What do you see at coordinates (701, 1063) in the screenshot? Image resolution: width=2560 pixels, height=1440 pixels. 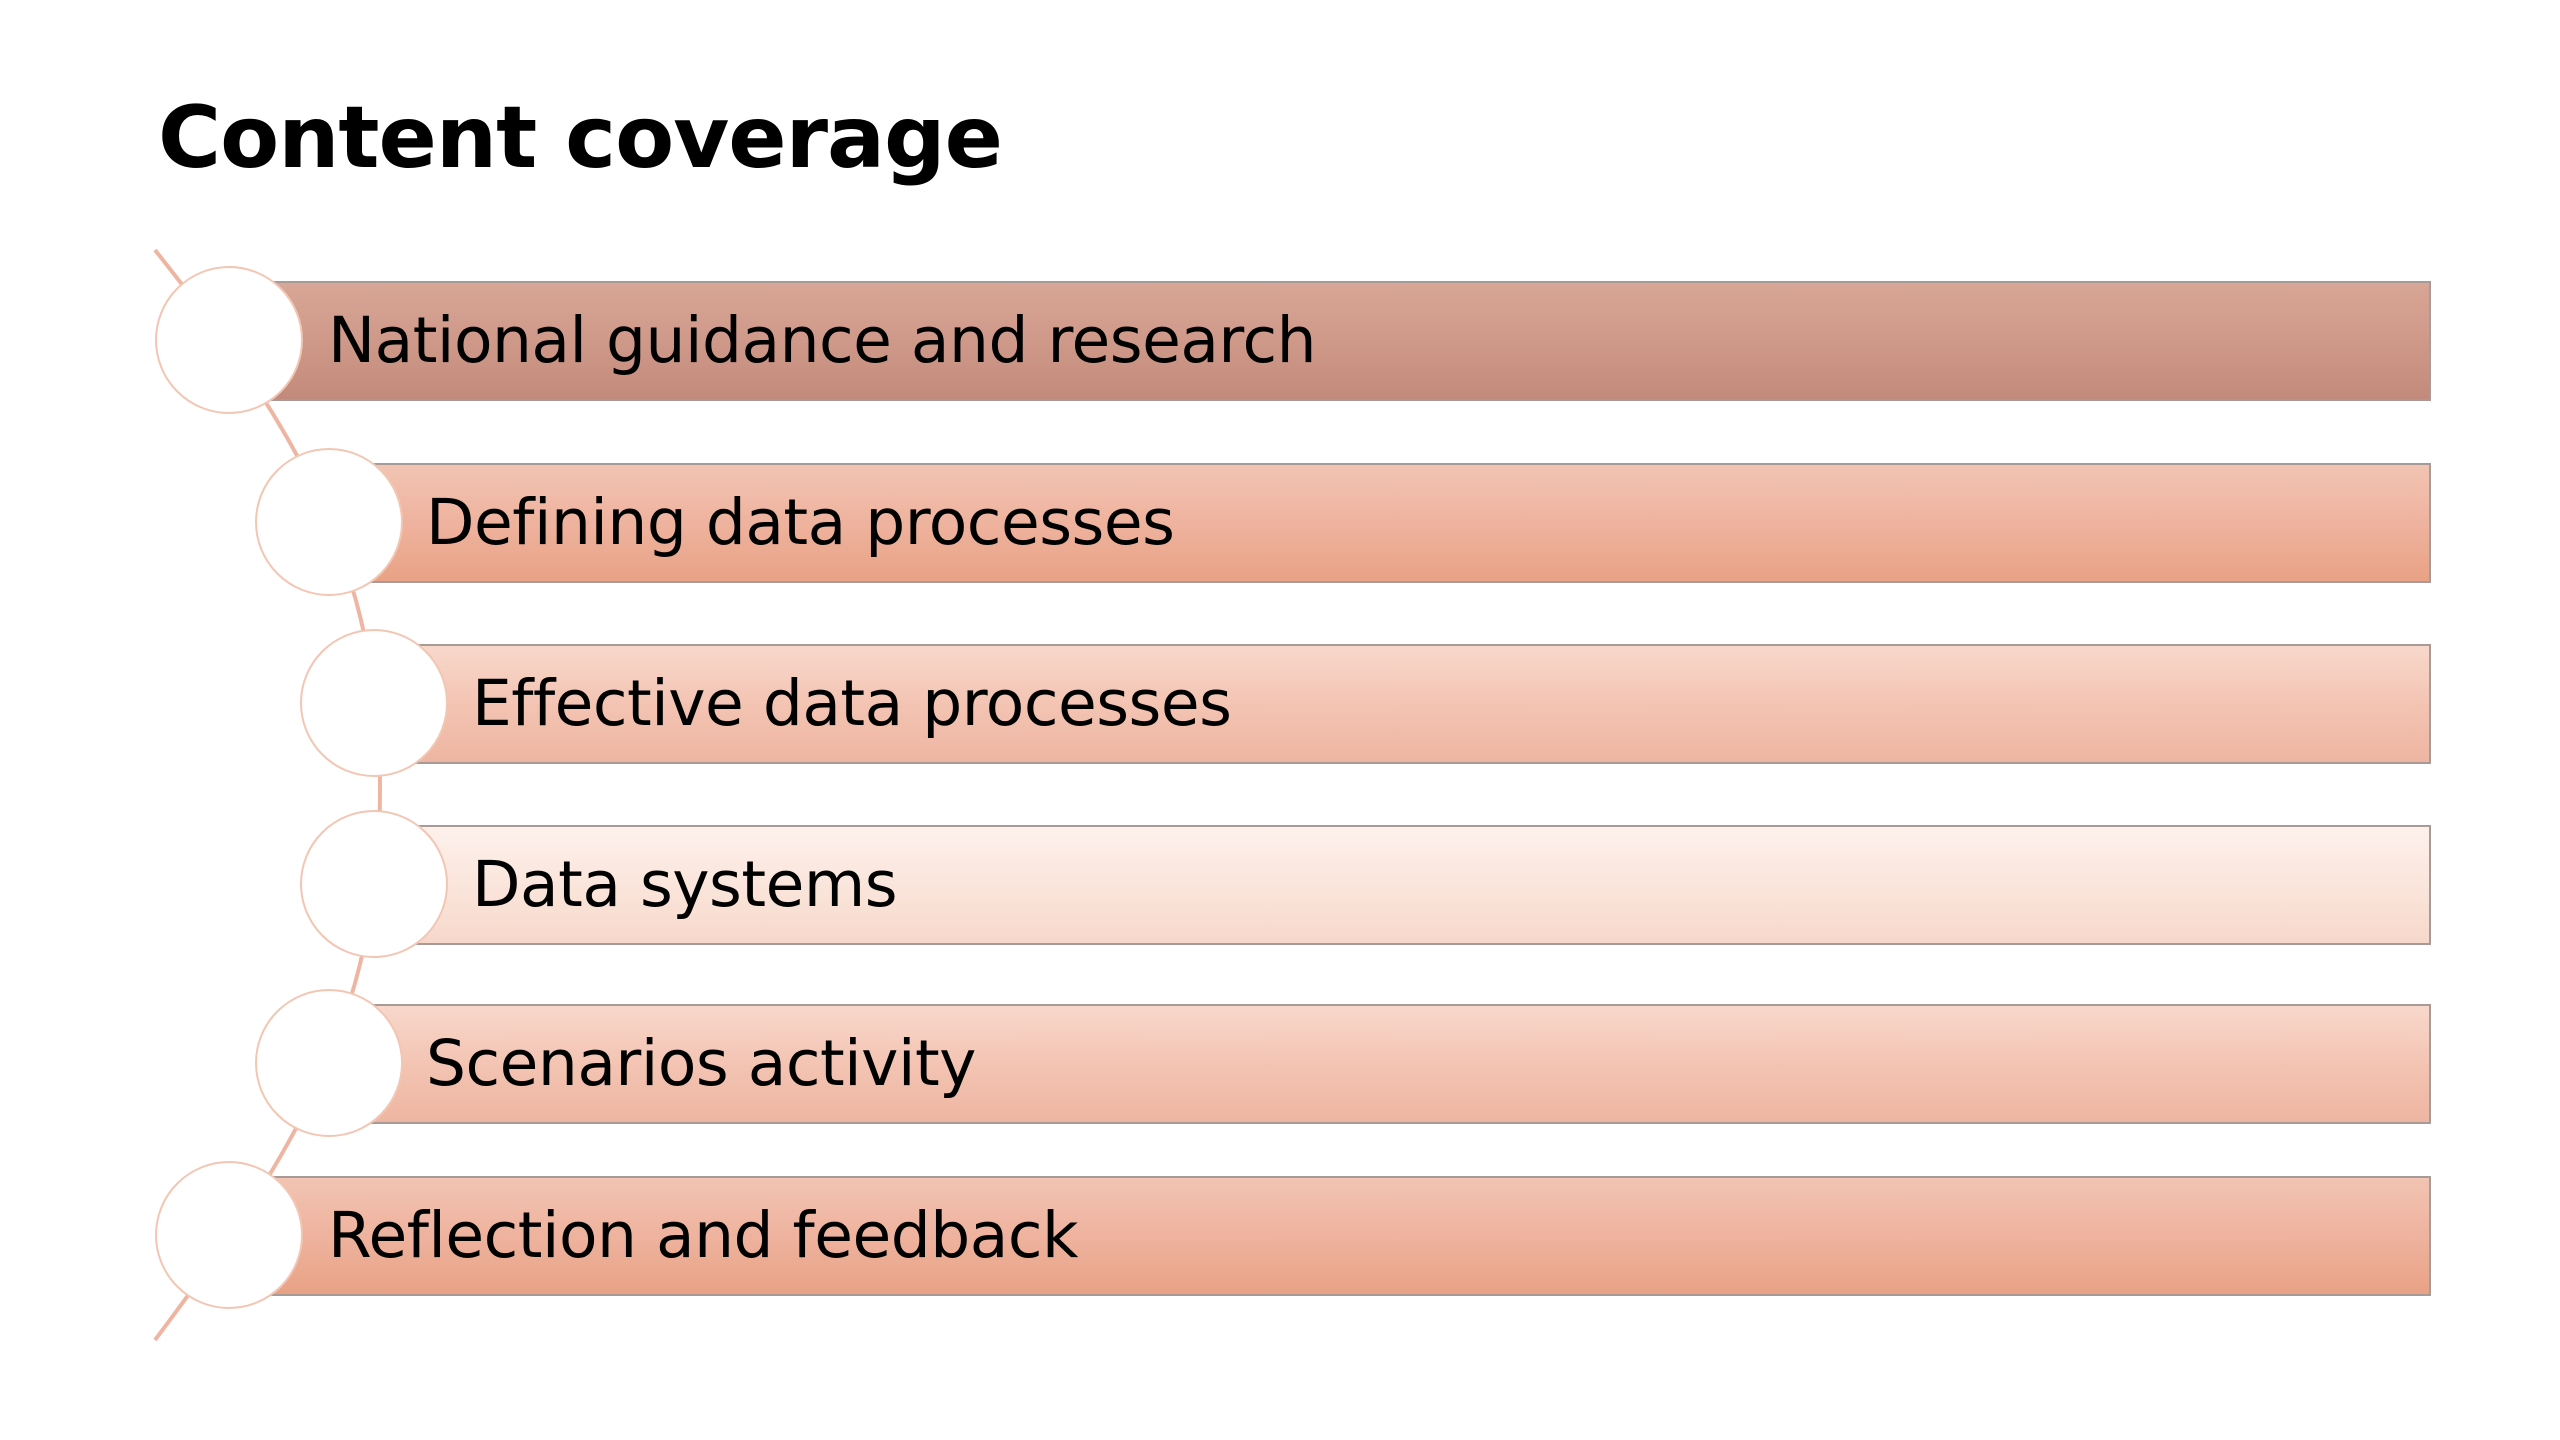 I see `list-item-label: Scenarios activity` at bounding box center [701, 1063].